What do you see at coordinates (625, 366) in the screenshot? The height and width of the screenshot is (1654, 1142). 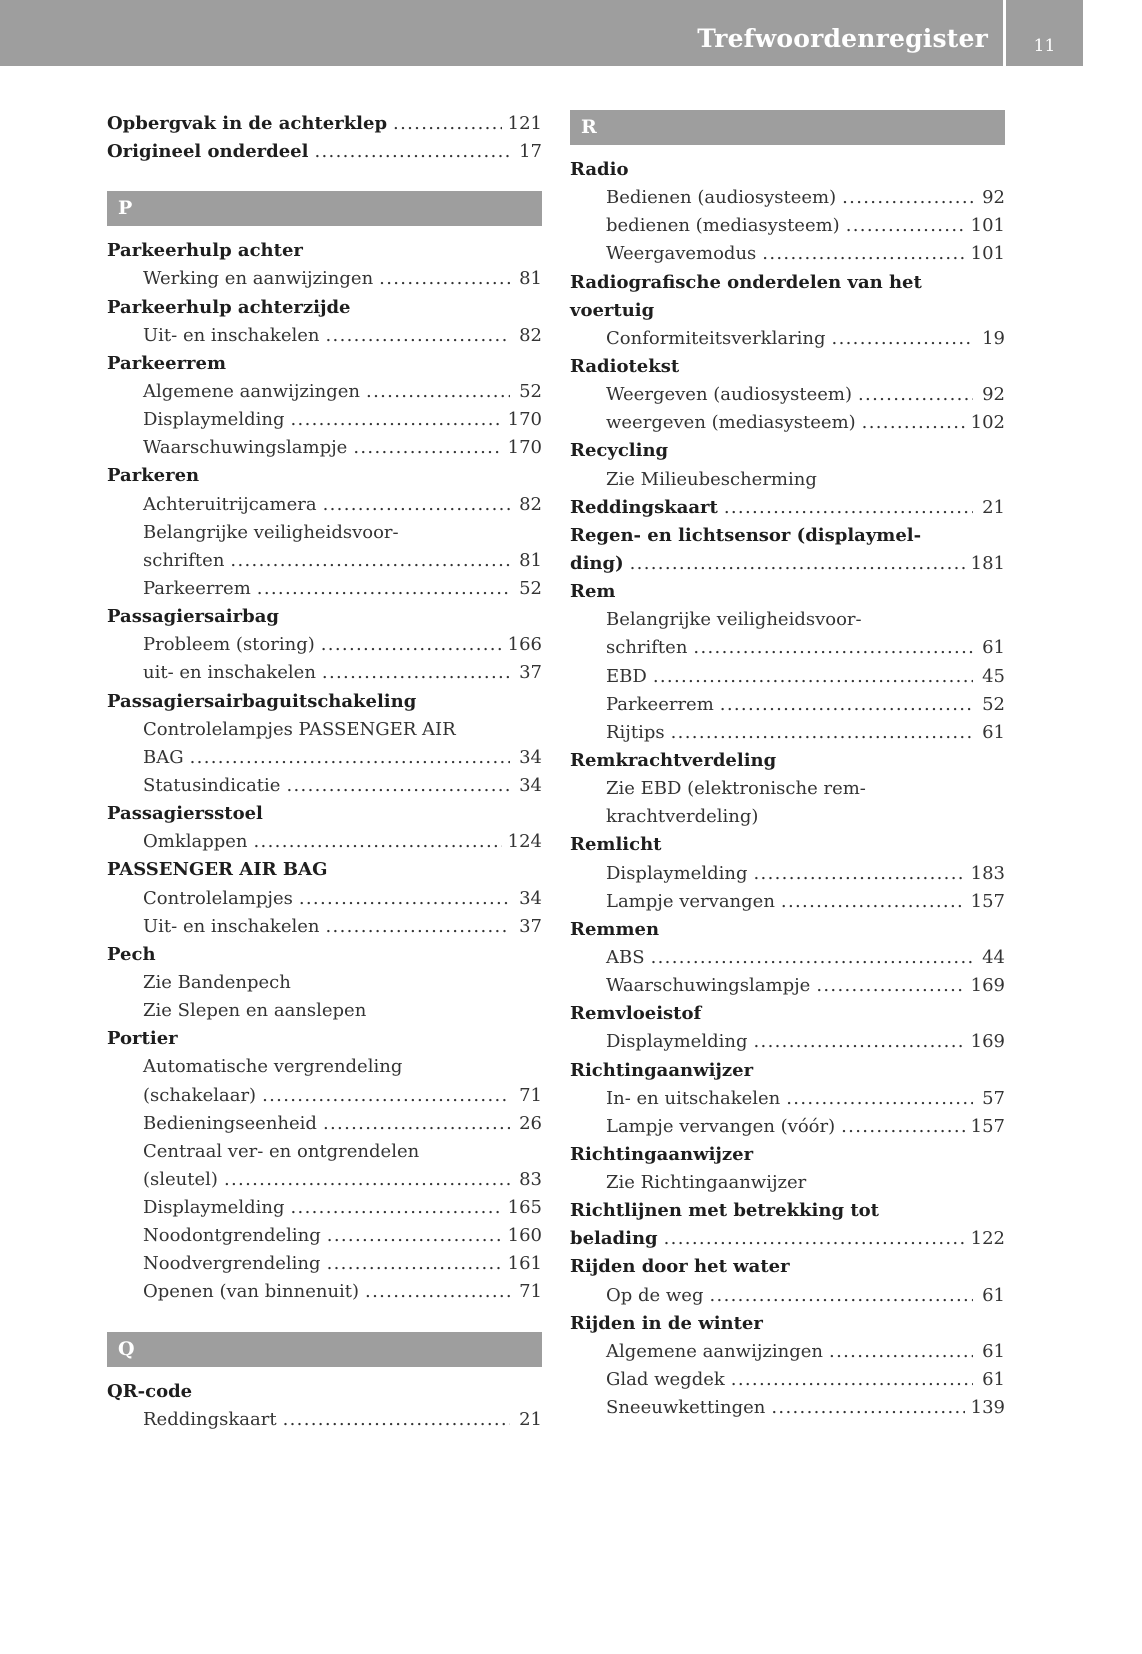 I see `entry-text: Radiotekst` at bounding box center [625, 366].